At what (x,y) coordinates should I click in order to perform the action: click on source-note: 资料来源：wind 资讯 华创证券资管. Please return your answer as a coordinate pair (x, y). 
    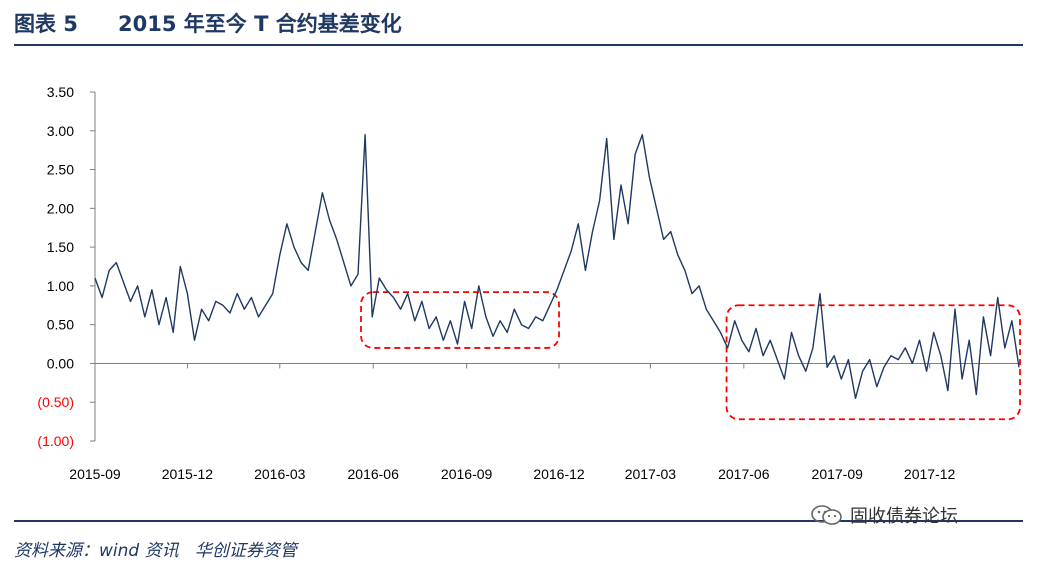
    Looking at the image, I should click on (155, 548).